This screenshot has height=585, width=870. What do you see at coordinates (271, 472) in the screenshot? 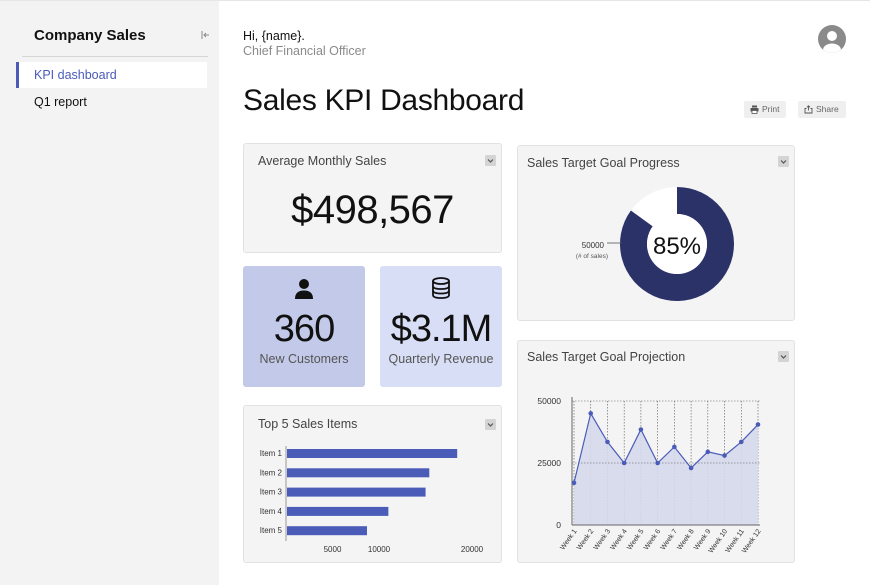
I see `bar-category-label: Item 2` at bounding box center [271, 472].